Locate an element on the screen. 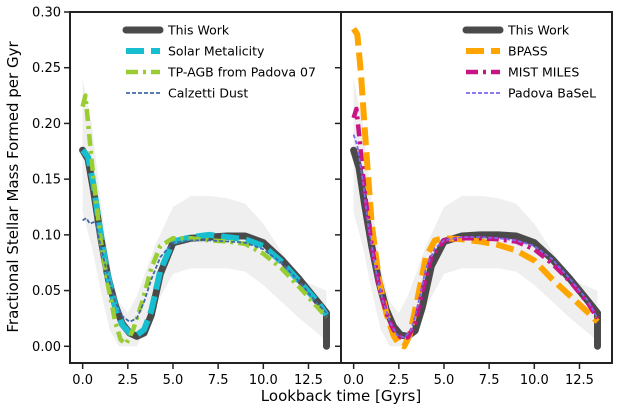  y-tick-label: 0.30 is located at coordinates (46, 13).